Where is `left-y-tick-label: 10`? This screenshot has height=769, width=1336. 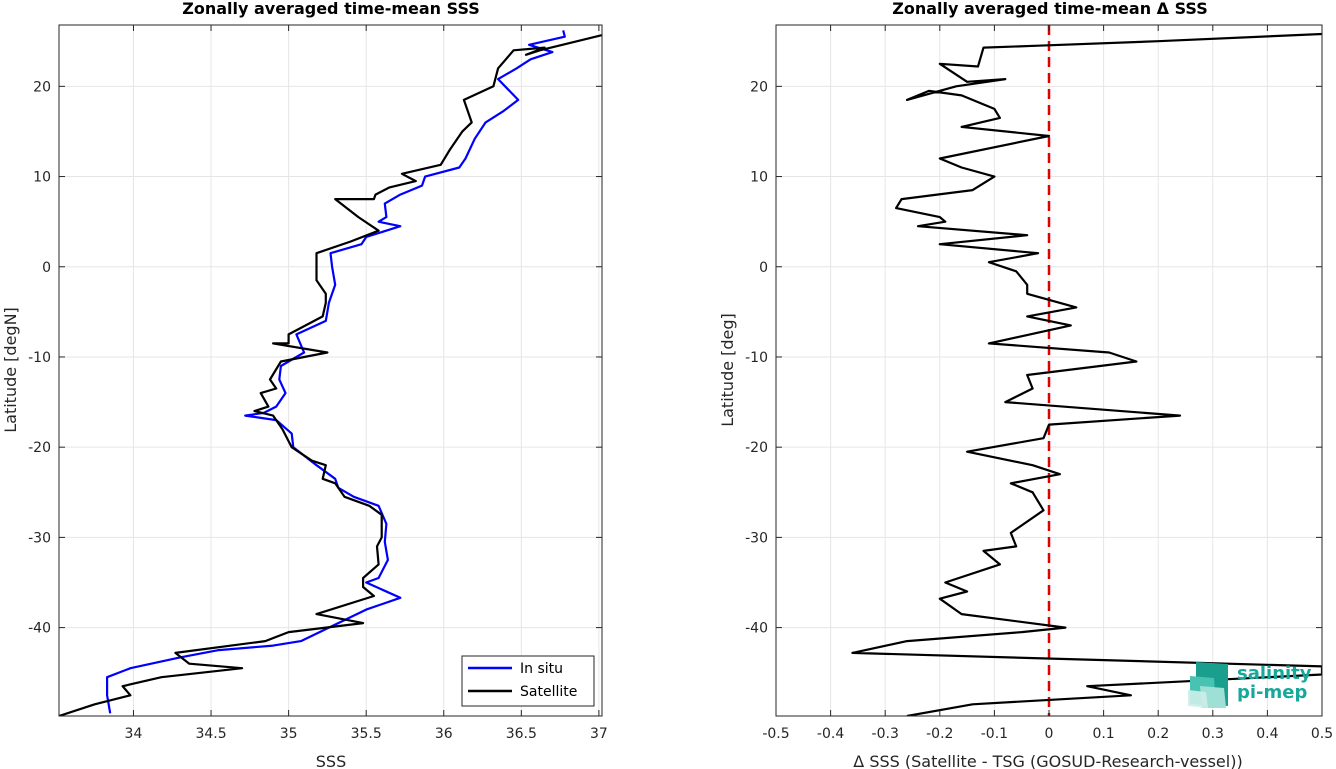
left-y-tick-label: 10 is located at coordinates (42, 178).